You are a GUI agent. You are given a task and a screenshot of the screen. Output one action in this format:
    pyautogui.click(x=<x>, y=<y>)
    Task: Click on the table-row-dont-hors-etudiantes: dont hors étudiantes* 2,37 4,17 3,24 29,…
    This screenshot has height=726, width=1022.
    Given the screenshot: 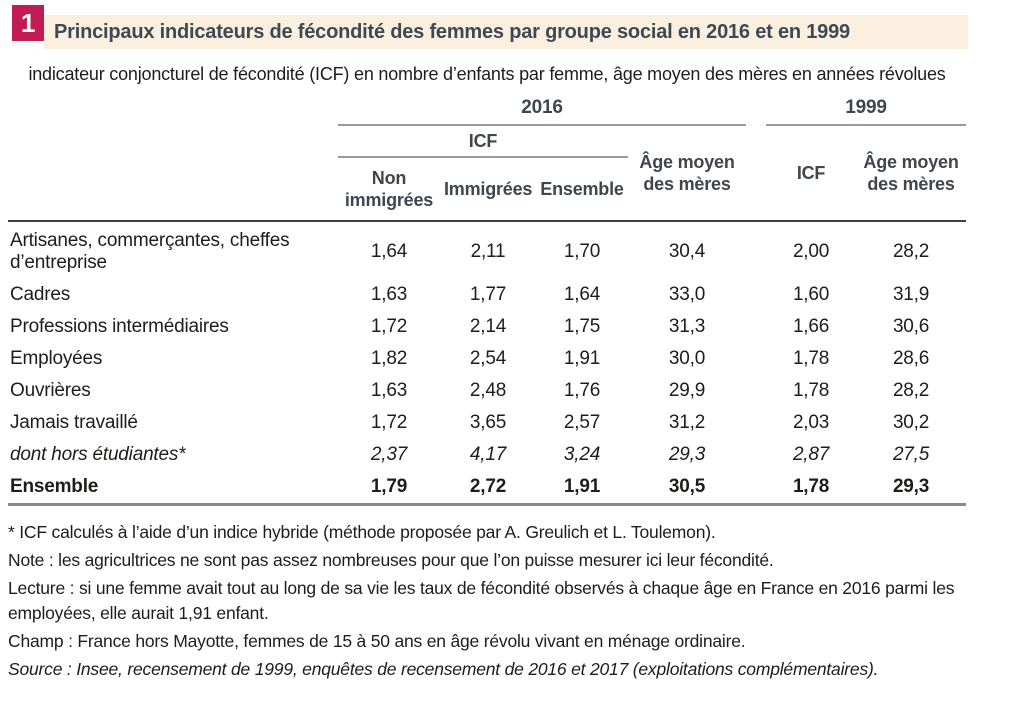 What is the action you would take?
    pyautogui.click(x=487, y=455)
    